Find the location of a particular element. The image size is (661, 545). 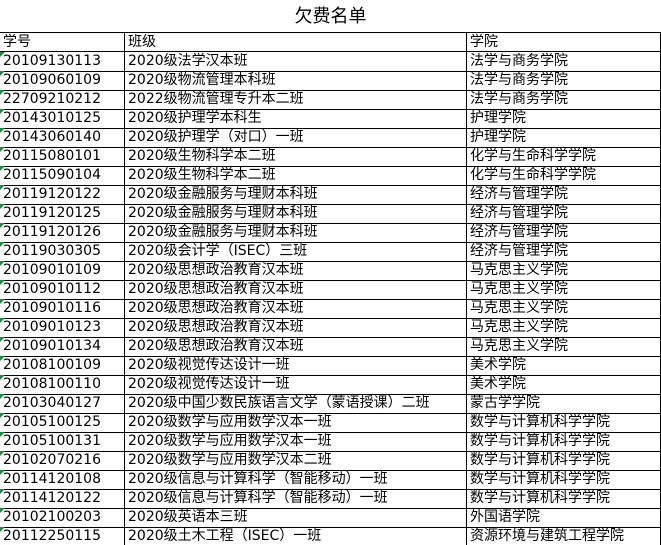

header-cell: 学号 is located at coordinates (62, 42).